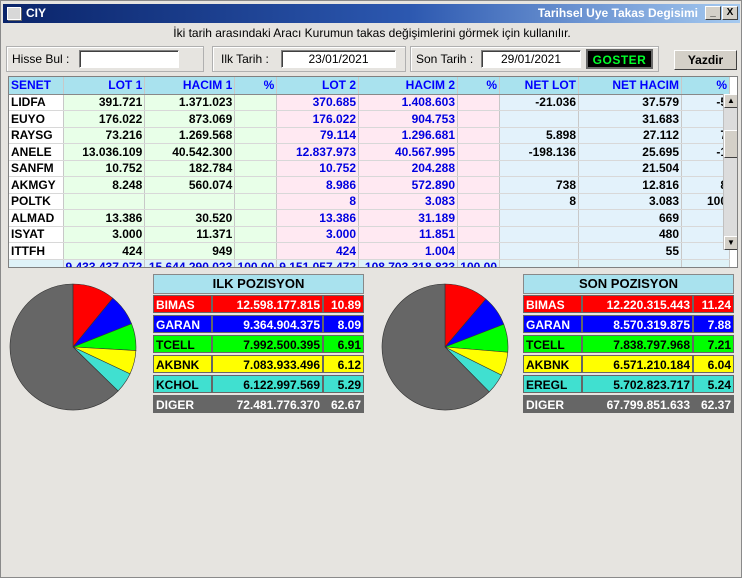  What do you see at coordinates (539, 201) in the screenshot?
I see `cell-netlot: 8` at bounding box center [539, 201].